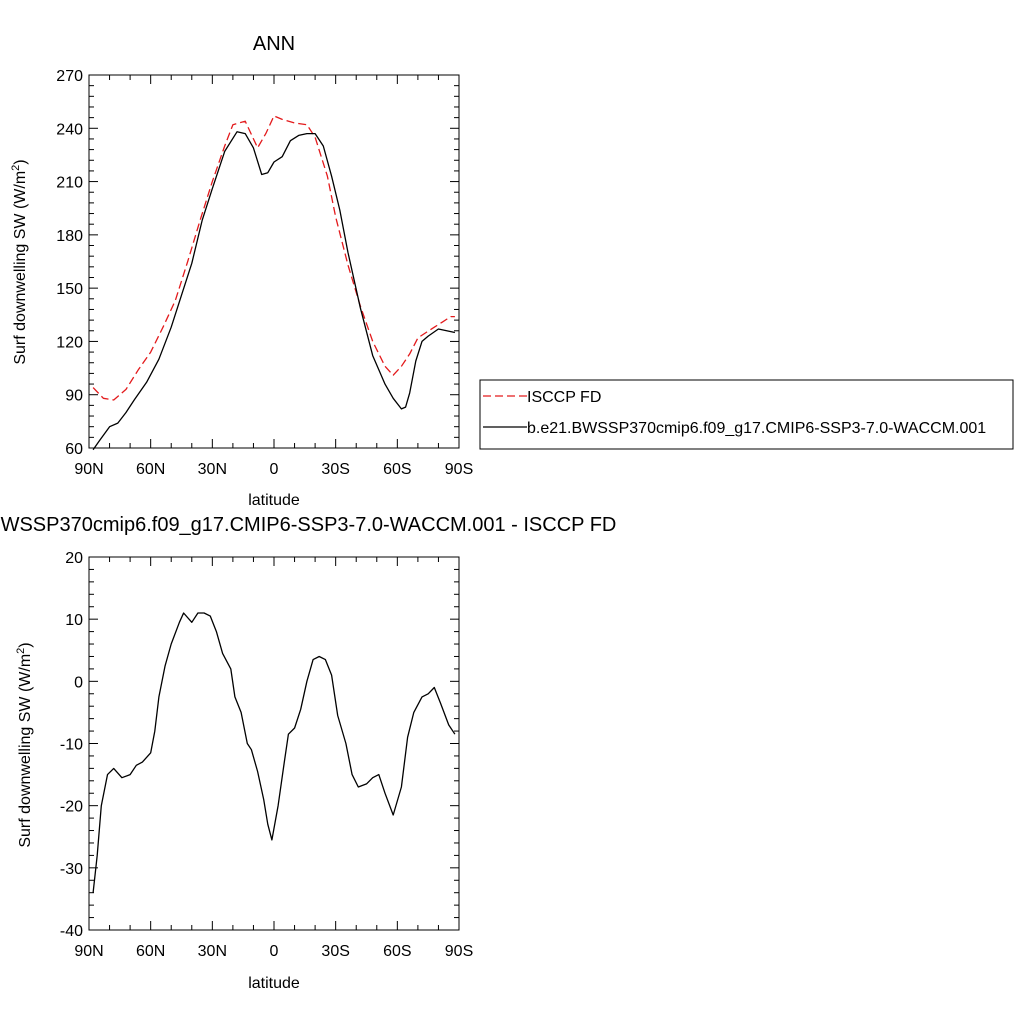 This screenshot has width=1024, height=1024. I want to click on y-tick-label: 210, so click(69, 183).